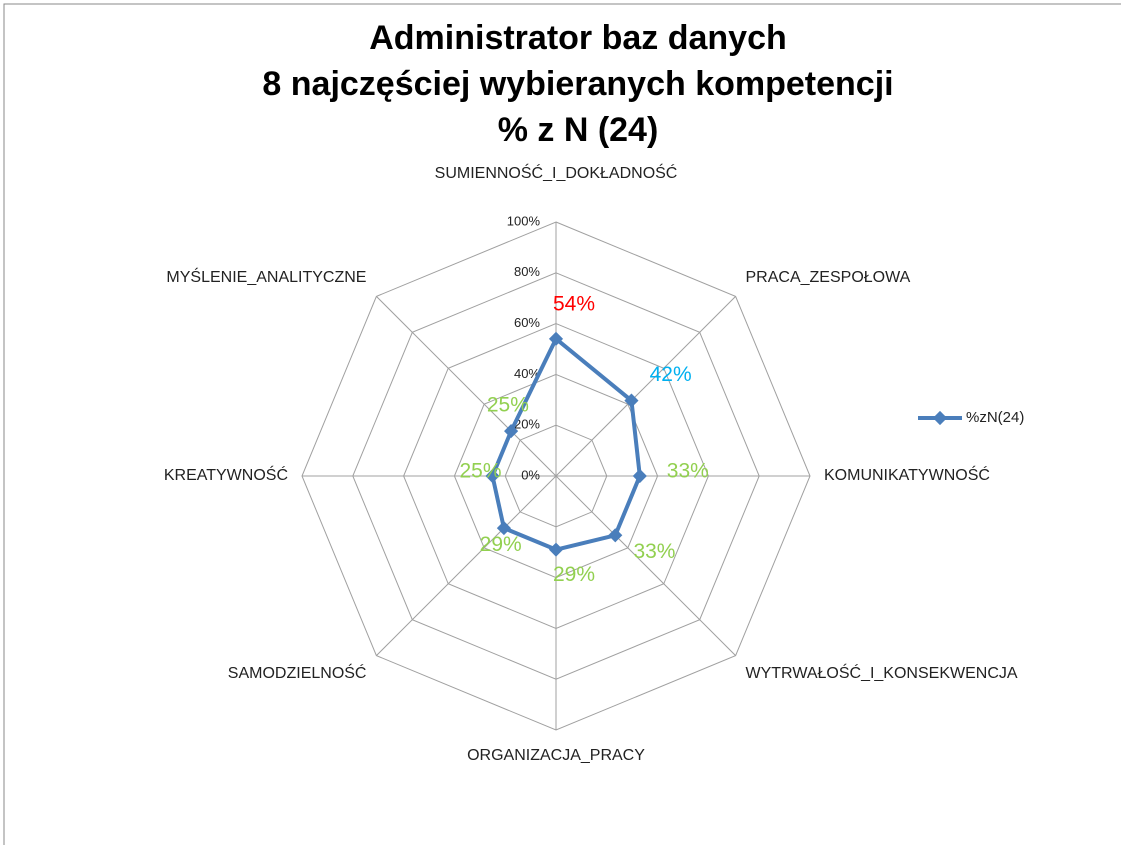 The width and height of the screenshot is (1121, 845). What do you see at coordinates (574, 303) in the screenshot?
I see `value-label: 54%` at bounding box center [574, 303].